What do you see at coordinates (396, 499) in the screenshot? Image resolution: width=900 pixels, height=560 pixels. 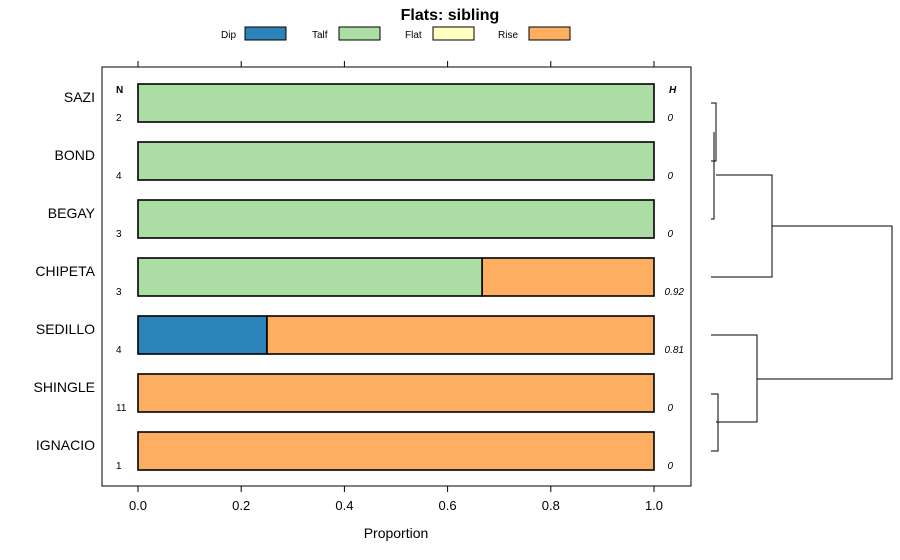 I see `x-axis: 0.0 0.2 0.4 0.6 0.8 1.0` at bounding box center [396, 499].